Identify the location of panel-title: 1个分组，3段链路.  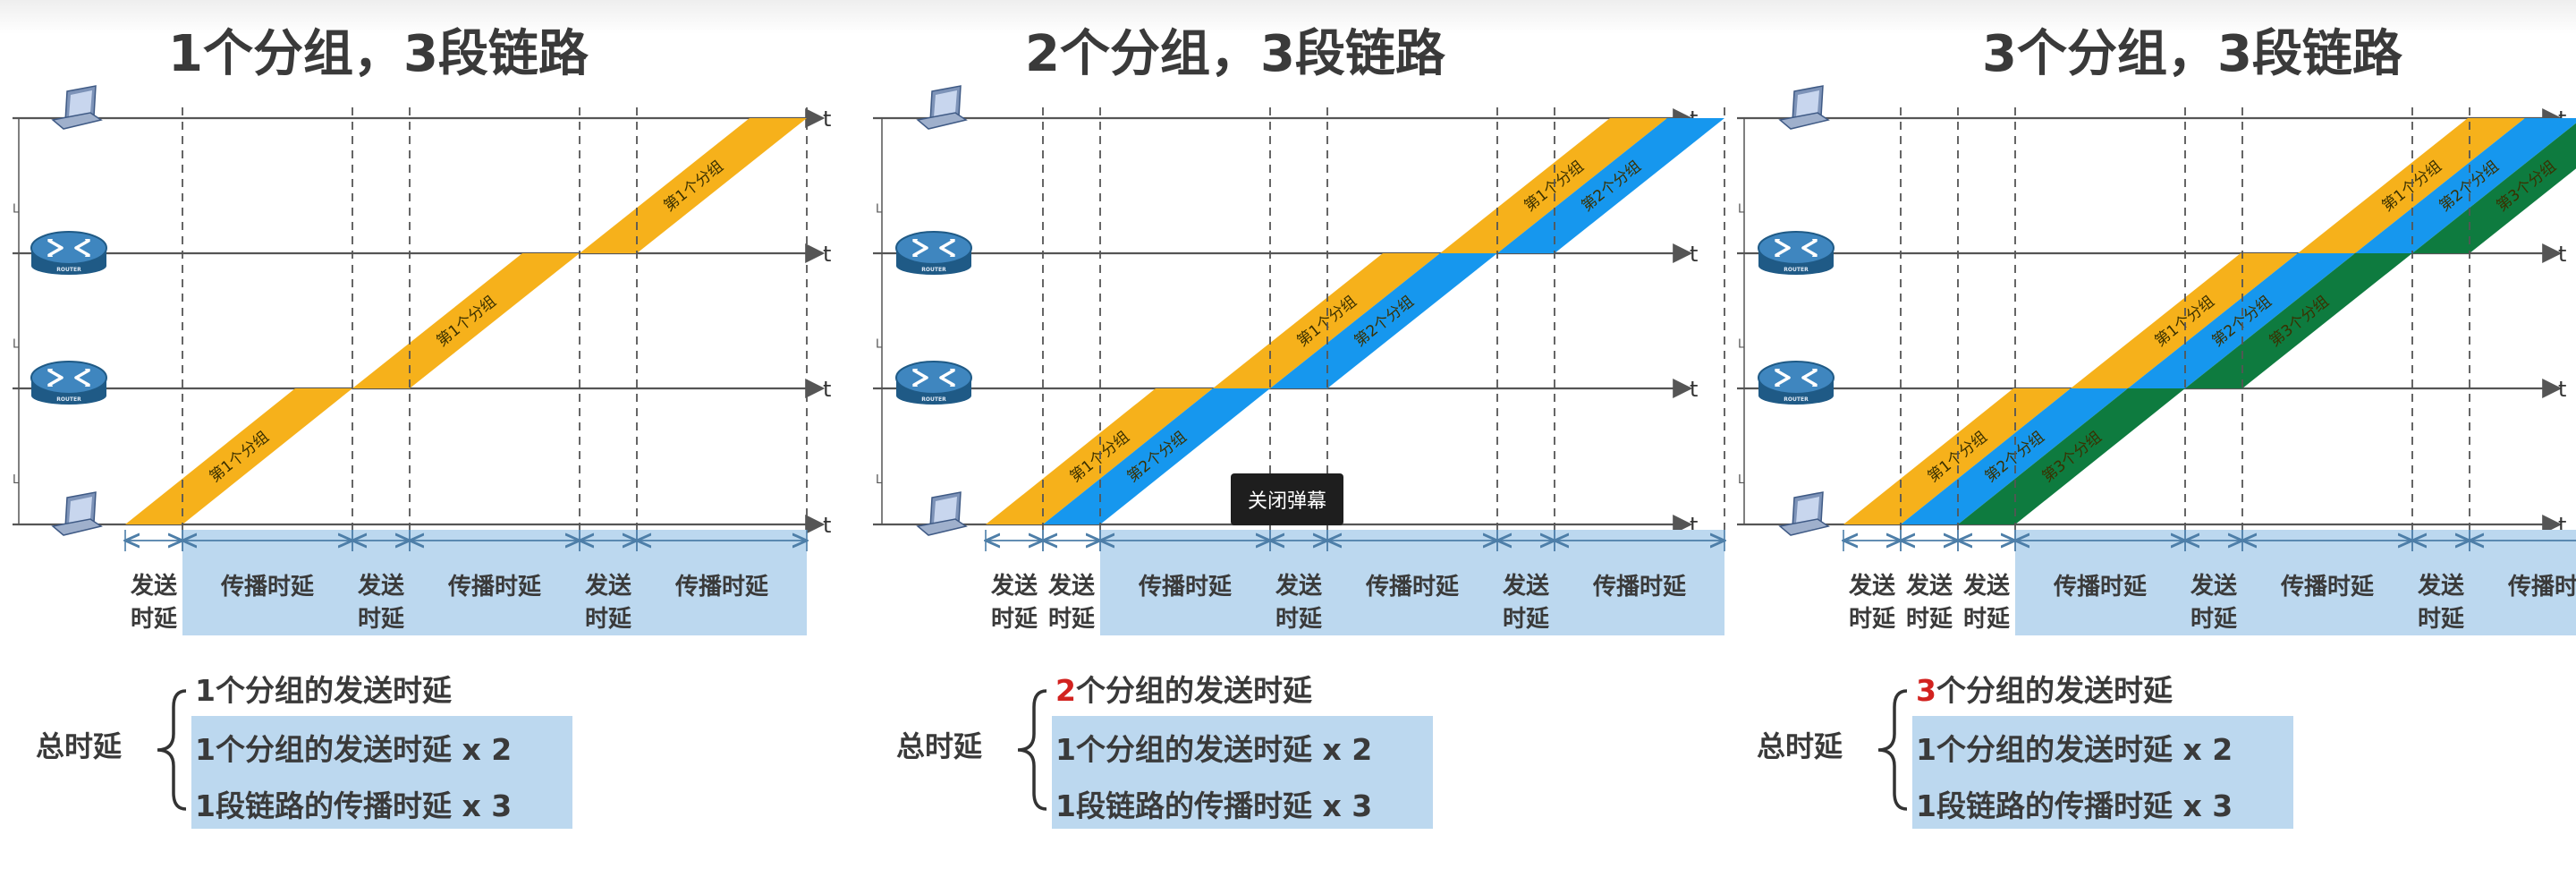
(378, 54).